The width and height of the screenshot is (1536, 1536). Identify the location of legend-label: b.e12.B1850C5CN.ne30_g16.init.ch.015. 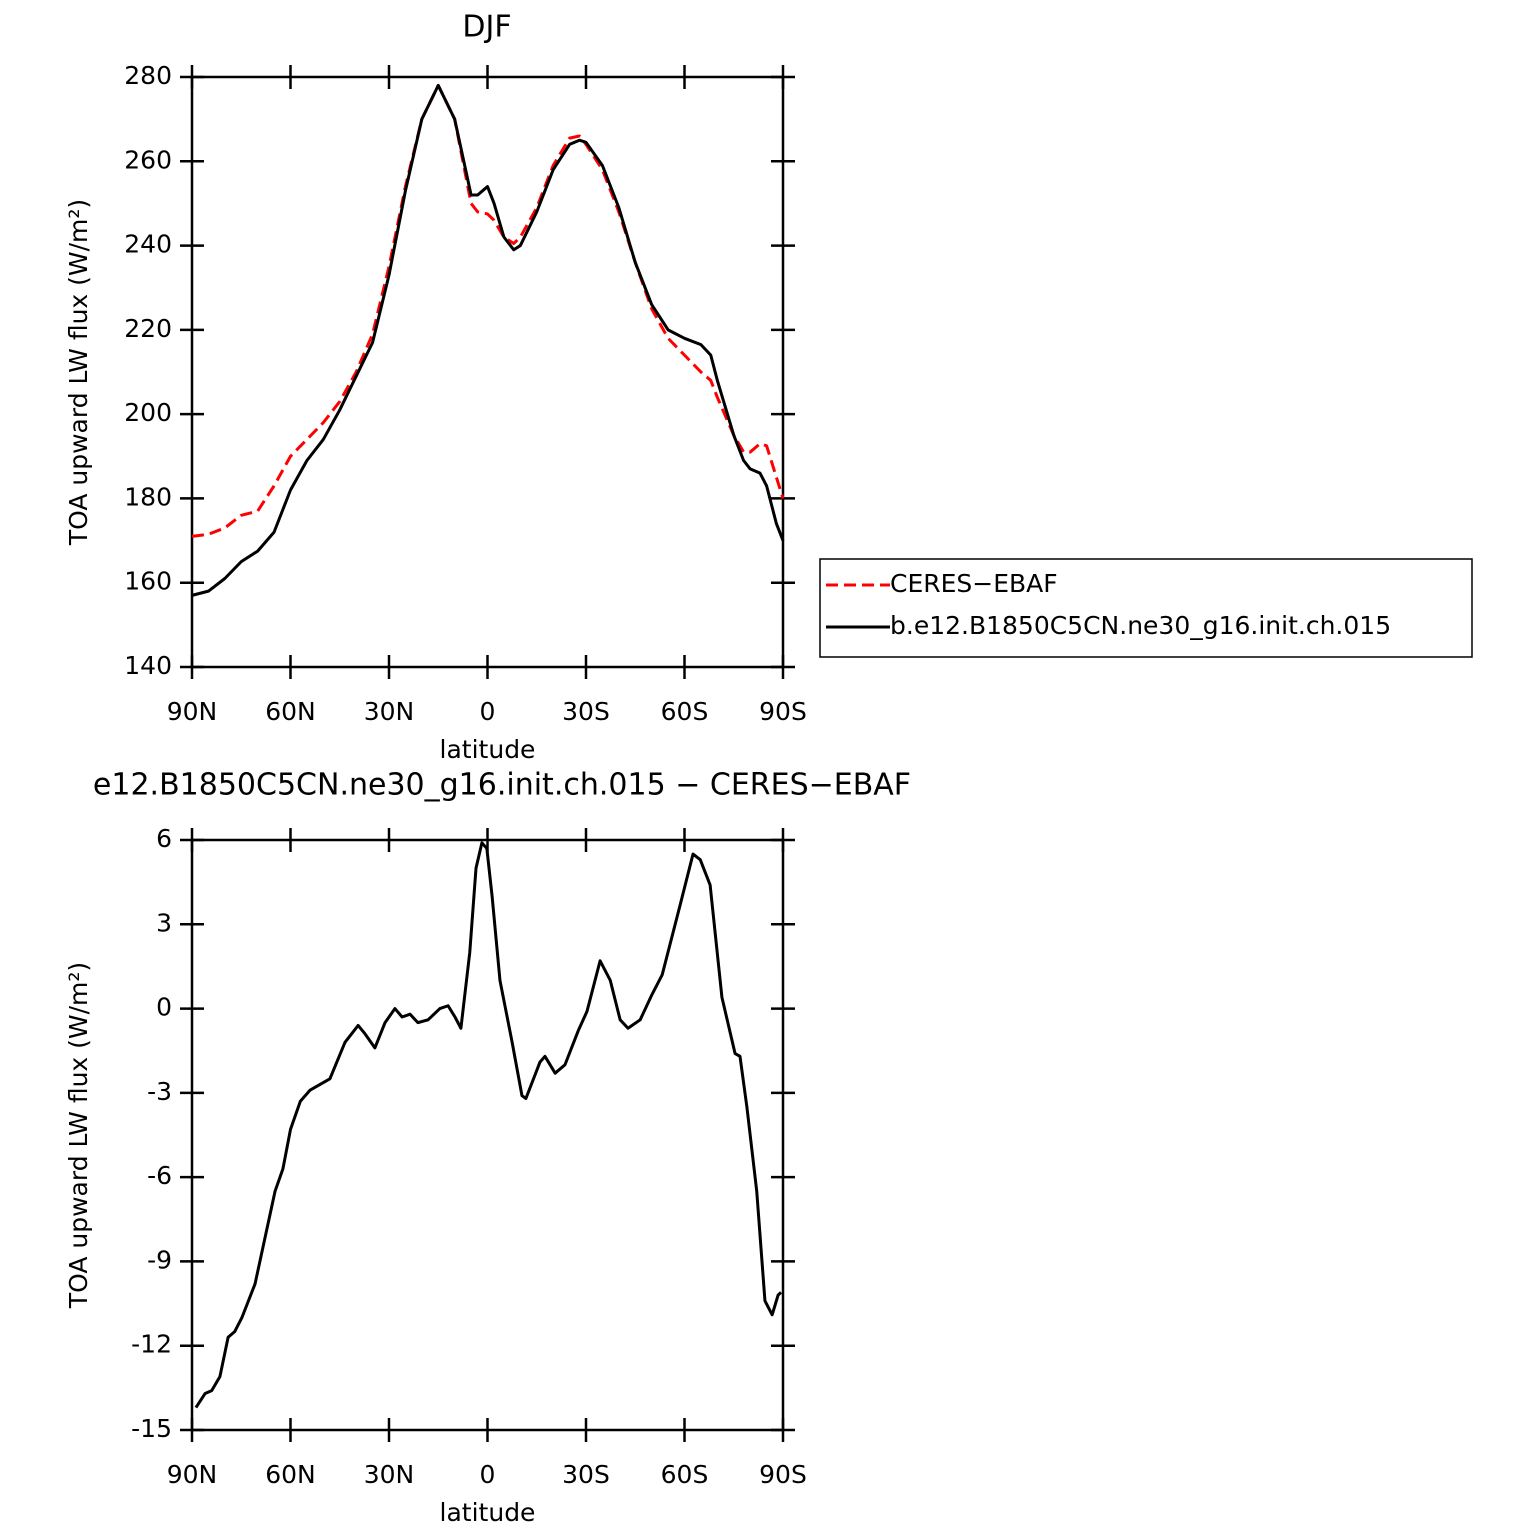
(1140, 625).